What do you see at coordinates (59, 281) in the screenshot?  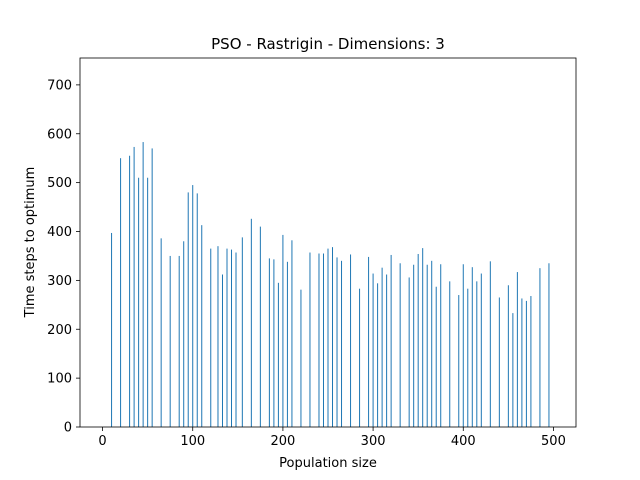 I see `y-tick-label: 300` at bounding box center [59, 281].